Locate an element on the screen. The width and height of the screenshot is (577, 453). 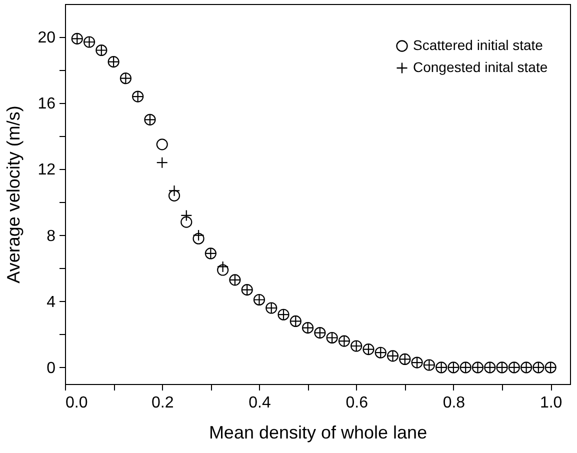
legend-label: Scattered initial state is located at coordinates (478, 45).